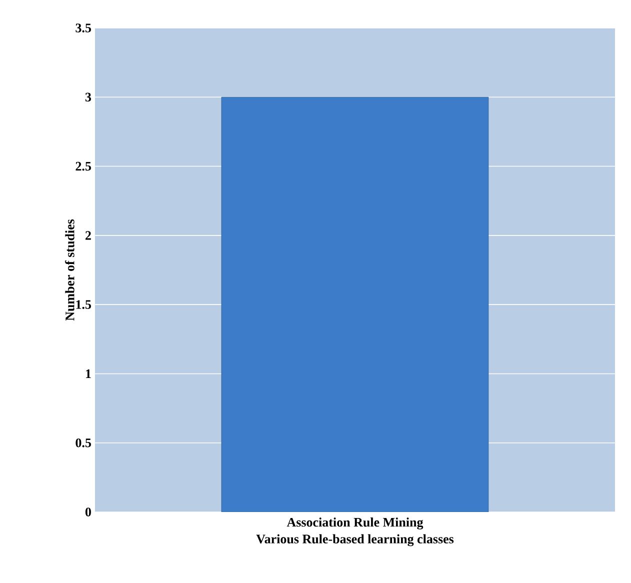 Image resolution: width=631 pixels, height=583 pixels. Describe the element at coordinates (69, 270) in the screenshot. I see `y-axis-title: Number of studies` at that location.